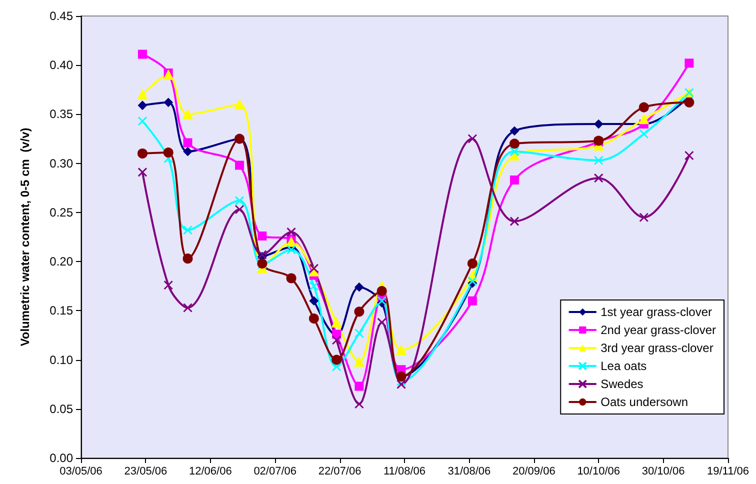 The image size is (756, 484). I want to click on y-tick-label: 0.35, so click(62, 114).